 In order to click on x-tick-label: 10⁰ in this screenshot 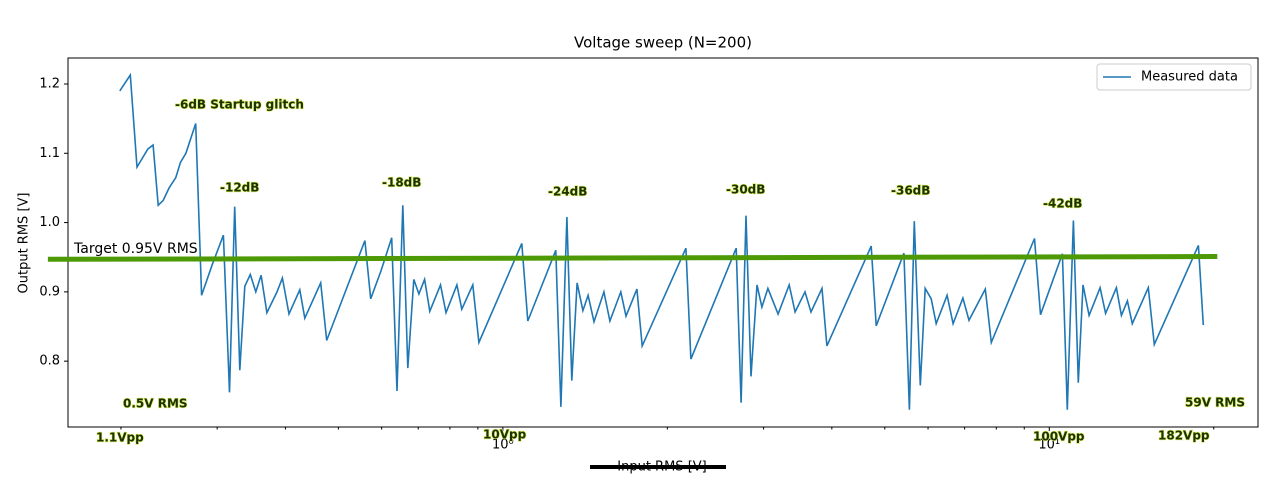, I will do `click(503, 445)`.